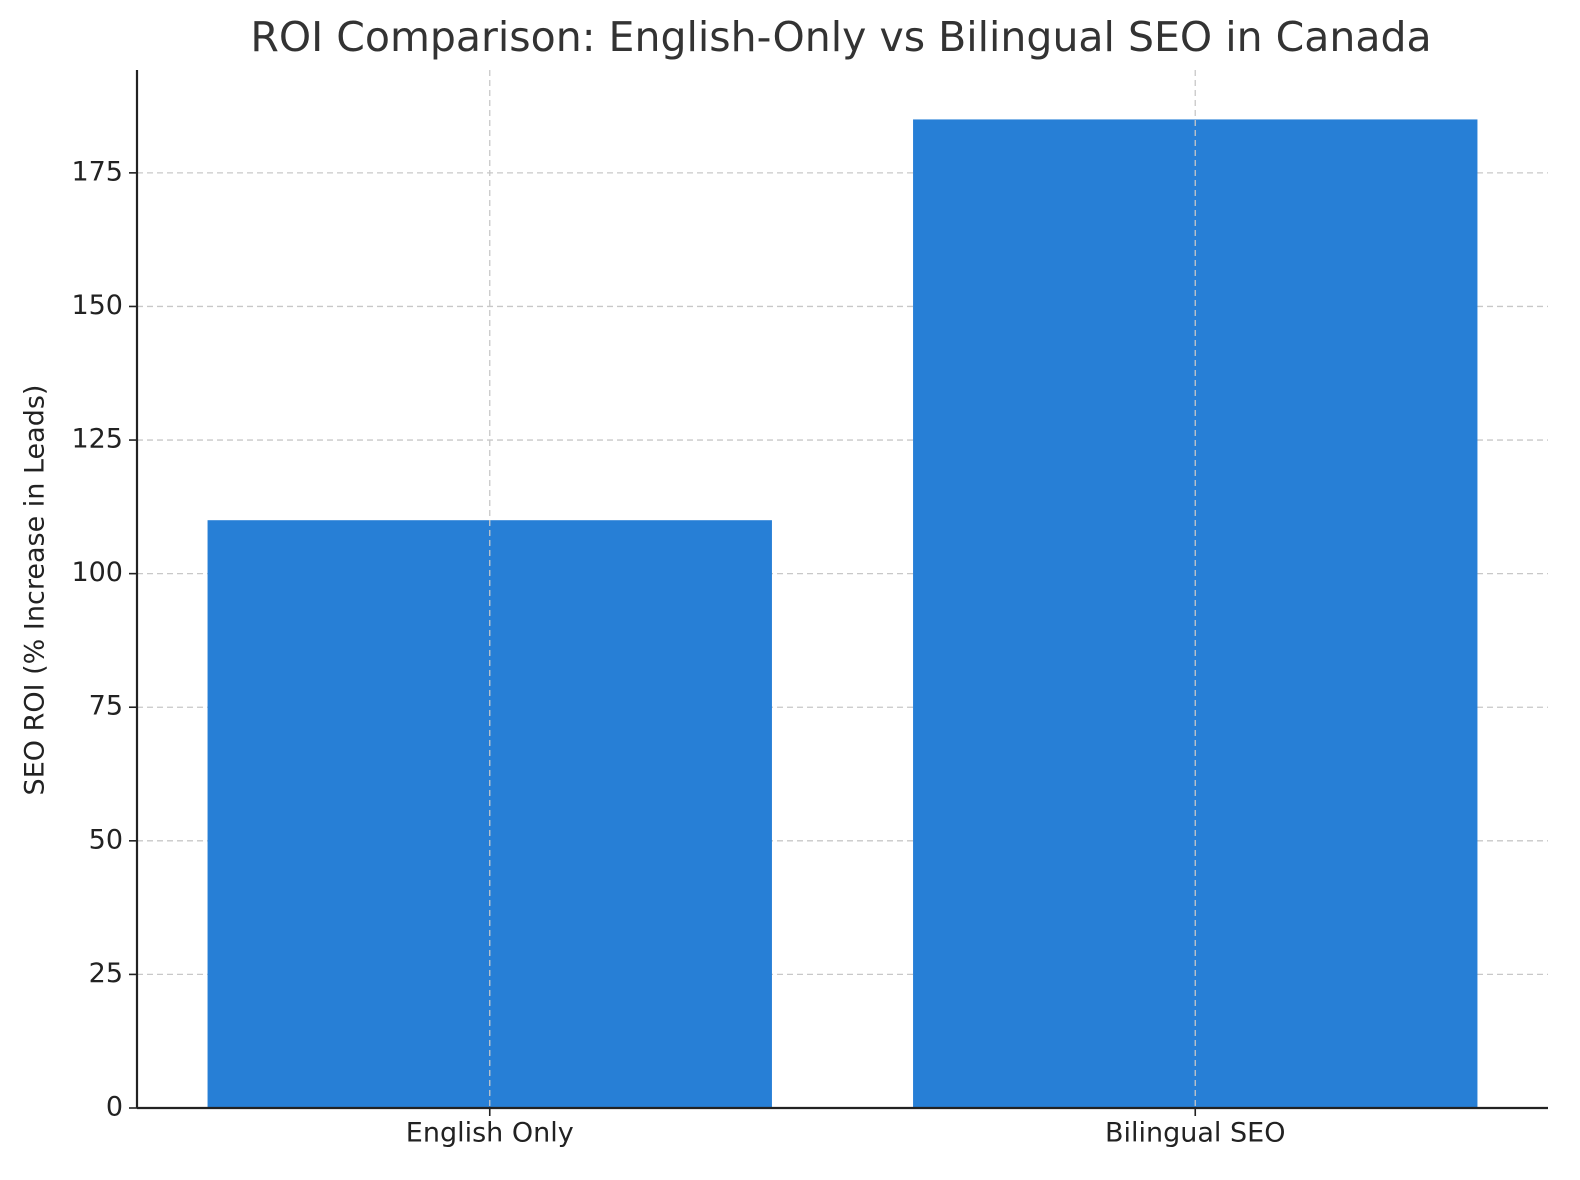 The width and height of the screenshot is (1580, 1180). I want to click on y-tick-label: 100, so click(97, 572).